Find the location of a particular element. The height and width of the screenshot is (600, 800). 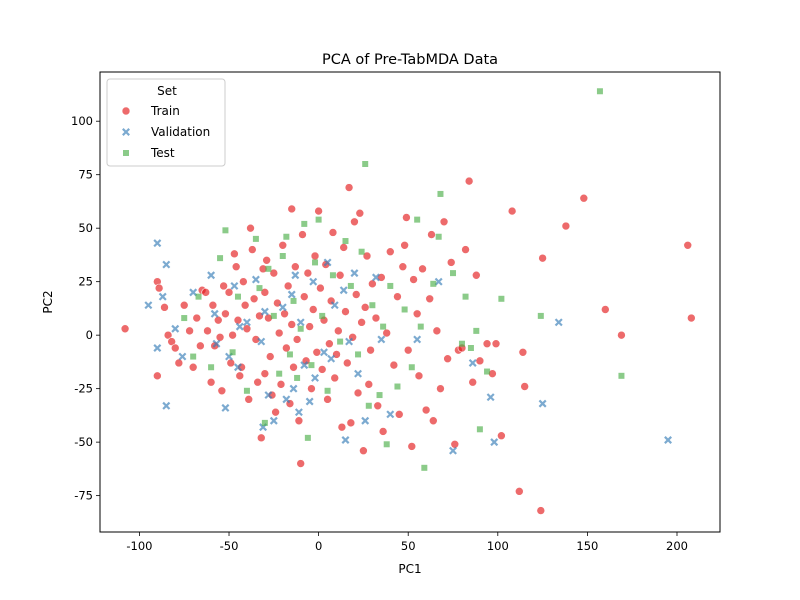

y-tick-label: 100 is located at coordinates (82, 121).